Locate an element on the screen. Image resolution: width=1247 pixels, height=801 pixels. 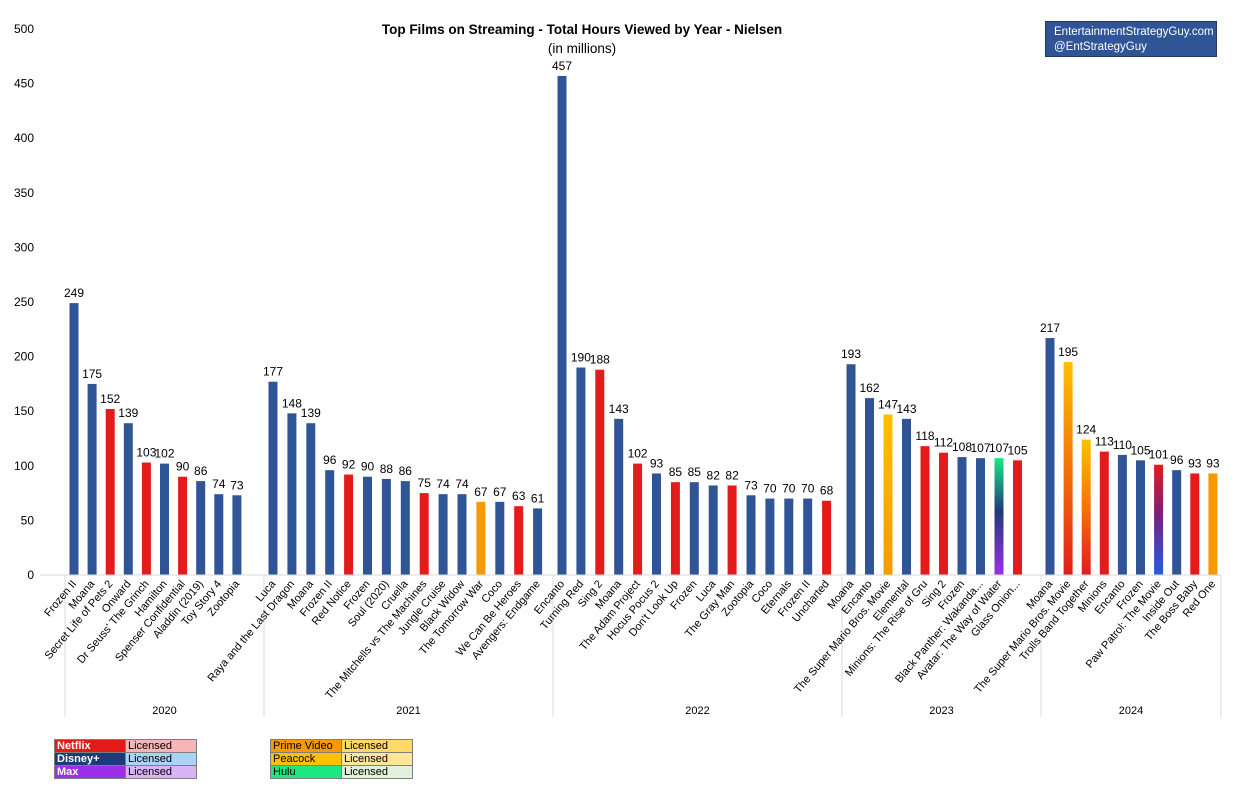
legend-row-prime: Prime Video Licensed is located at coordinates (341, 746).